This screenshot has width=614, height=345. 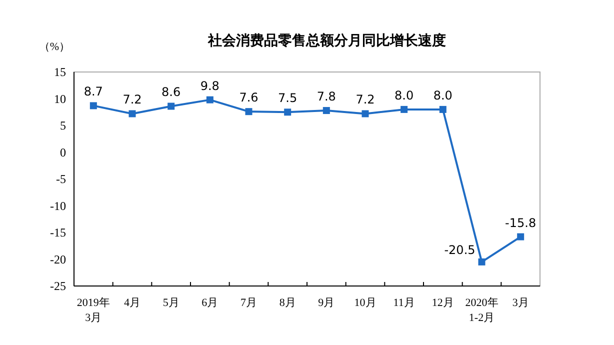 What do you see at coordinates (93, 91) in the screenshot?
I see `text: 8.7` at bounding box center [93, 91].